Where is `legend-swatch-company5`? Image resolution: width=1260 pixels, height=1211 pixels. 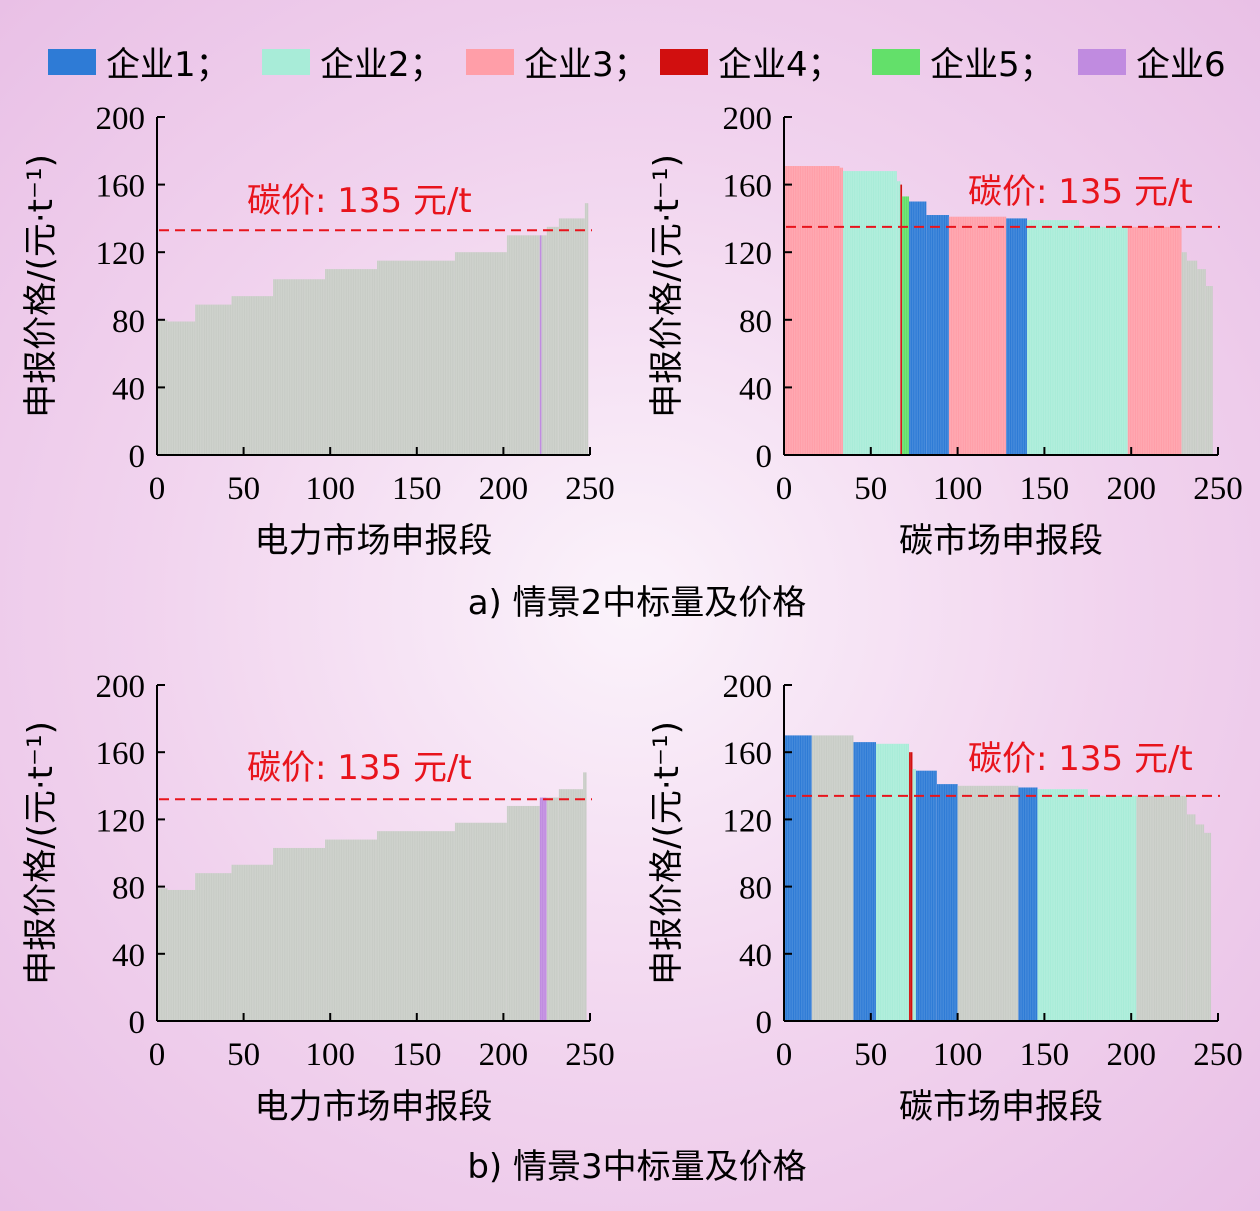 legend-swatch-company5 is located at coordinates (896, 62).